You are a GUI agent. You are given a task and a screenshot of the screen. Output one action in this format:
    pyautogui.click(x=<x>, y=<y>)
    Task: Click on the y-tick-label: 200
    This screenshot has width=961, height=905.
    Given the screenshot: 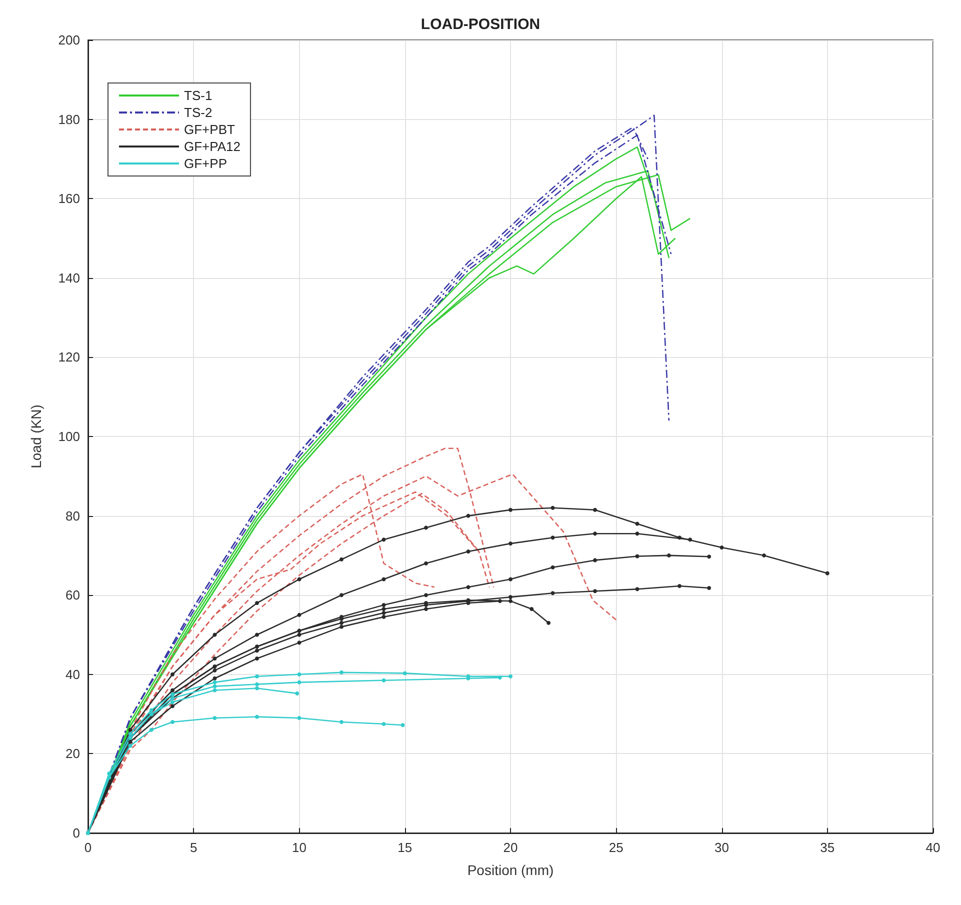 What is the action you would take?
    pyautogui.click(x=69, y=40)
    